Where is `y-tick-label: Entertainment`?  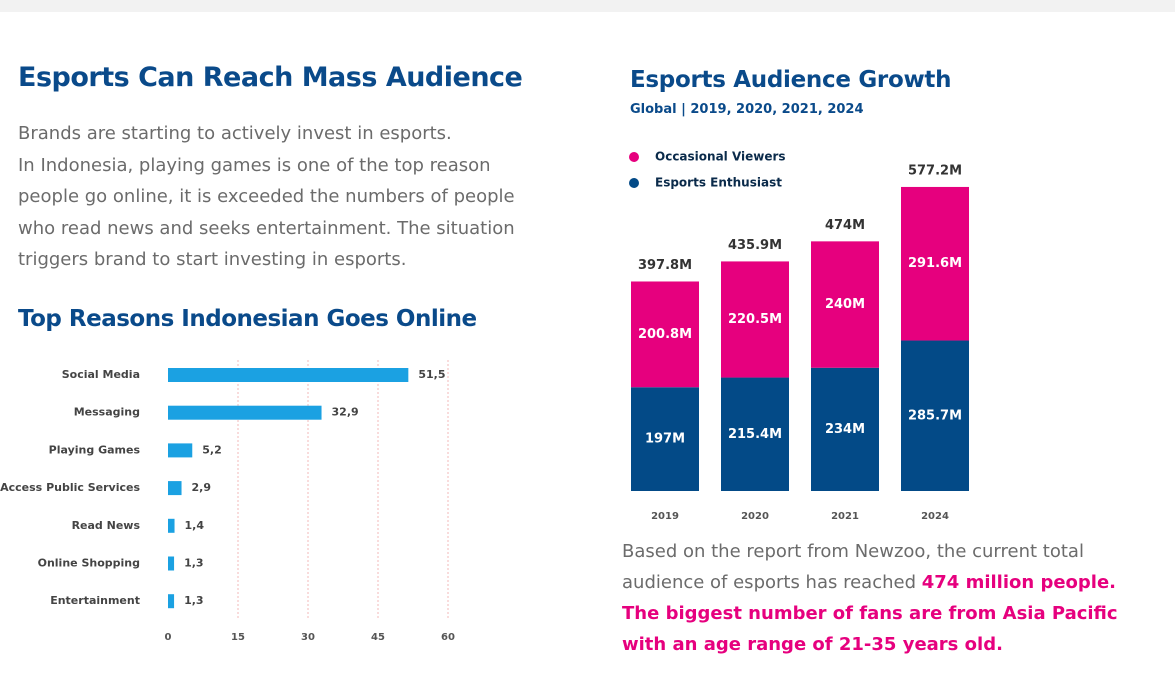 y-tick-label: Entertainment is located at coordinates (95, 600).